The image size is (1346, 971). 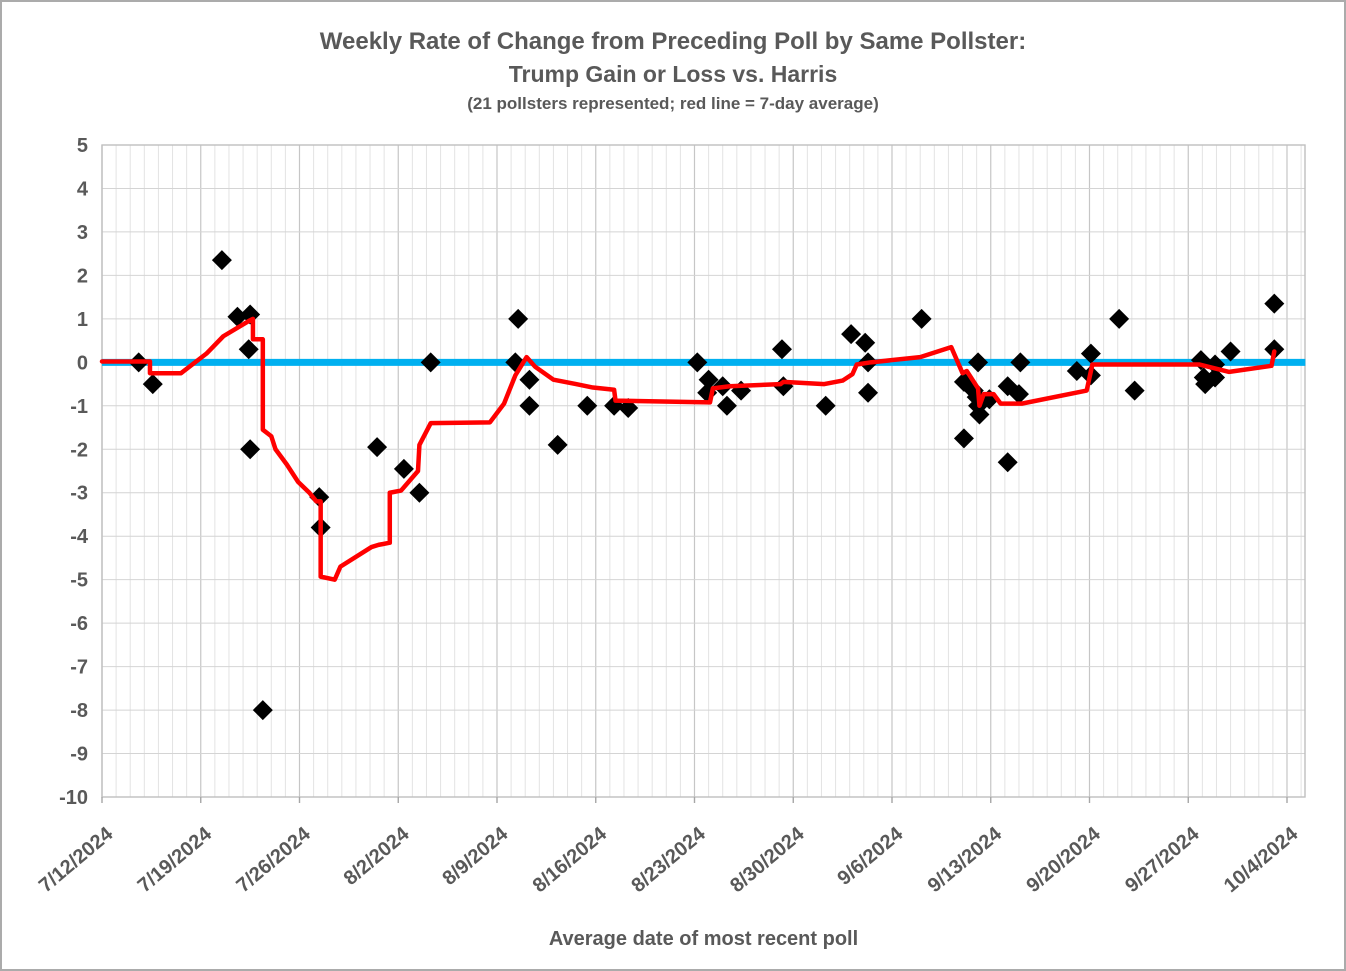 I want to click on y-tick-label: -10, so click(x=73, y=798).